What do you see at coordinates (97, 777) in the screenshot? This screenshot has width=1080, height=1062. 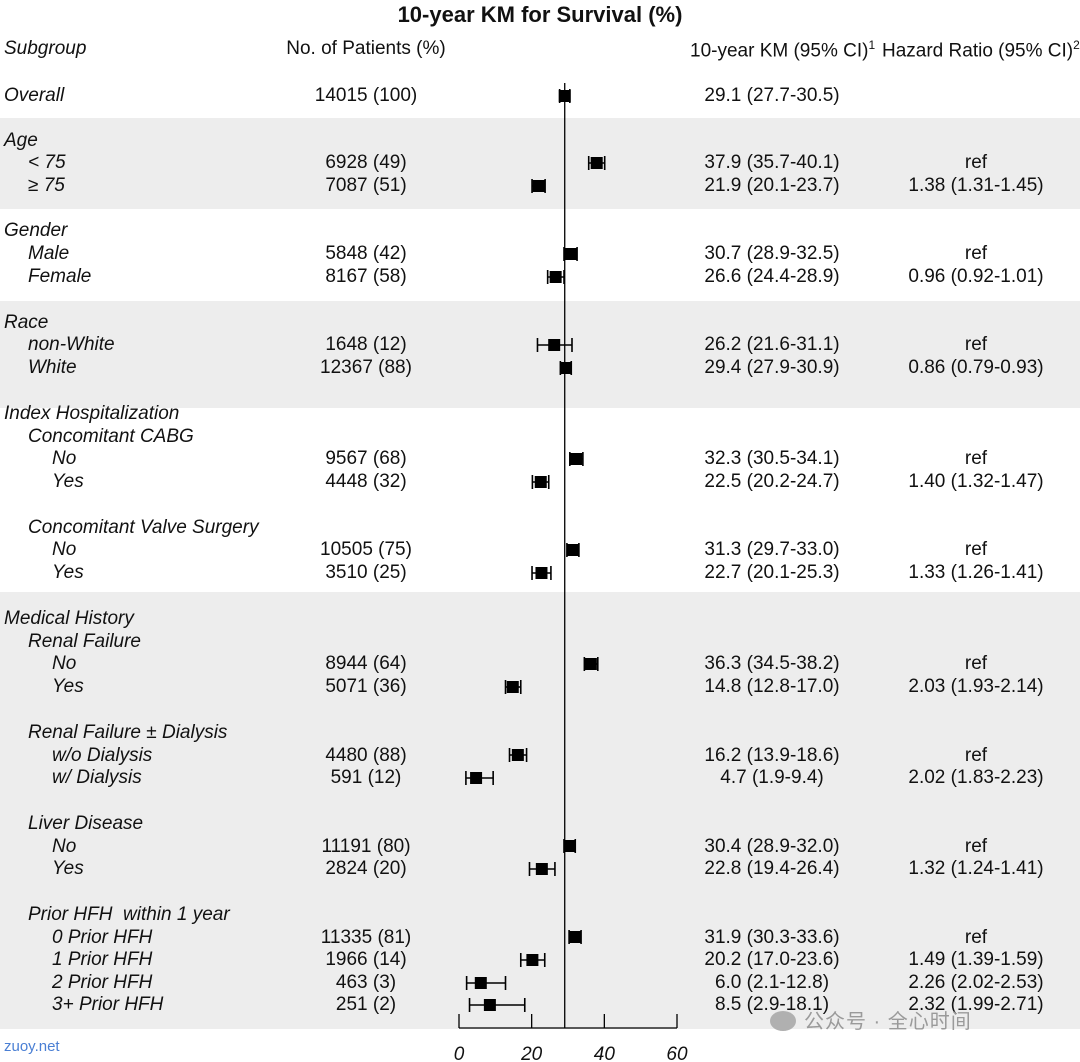 I see `row-label: w/ Dialysis` at bounding box center [97, 777].